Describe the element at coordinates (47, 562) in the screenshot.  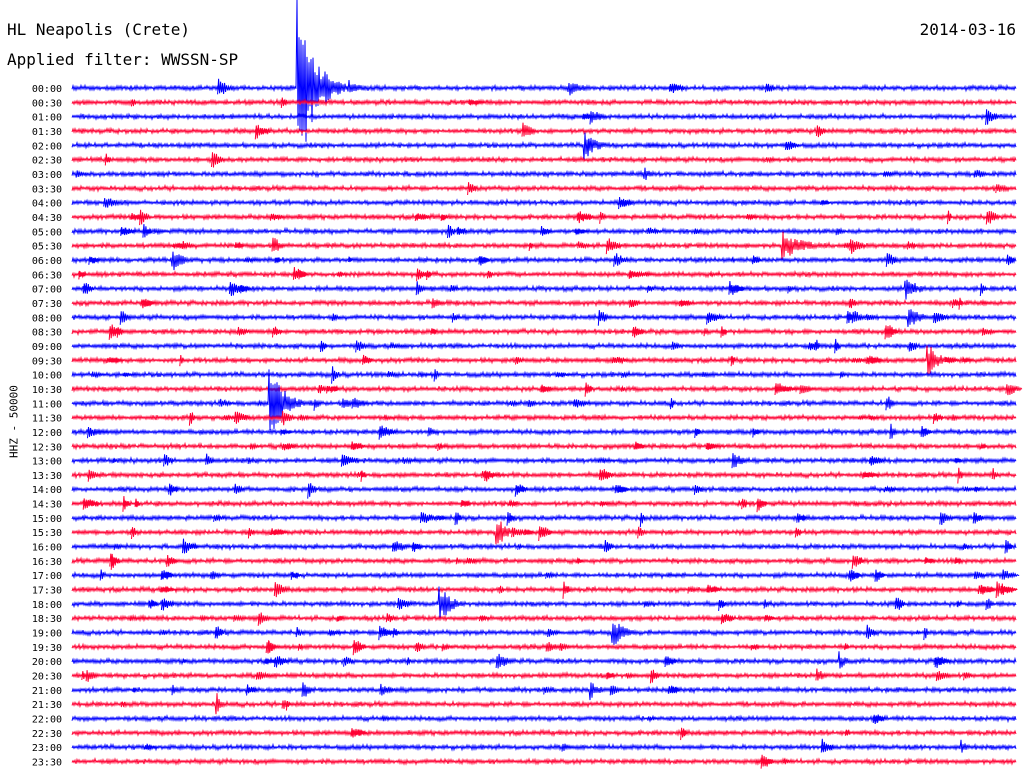
I see `row-time-label: 16:30` at that location.